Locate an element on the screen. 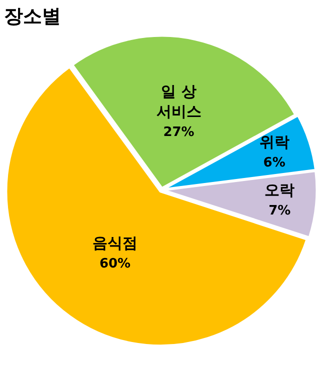  chart-title: 장소별 is located at coordinates (32, 16).